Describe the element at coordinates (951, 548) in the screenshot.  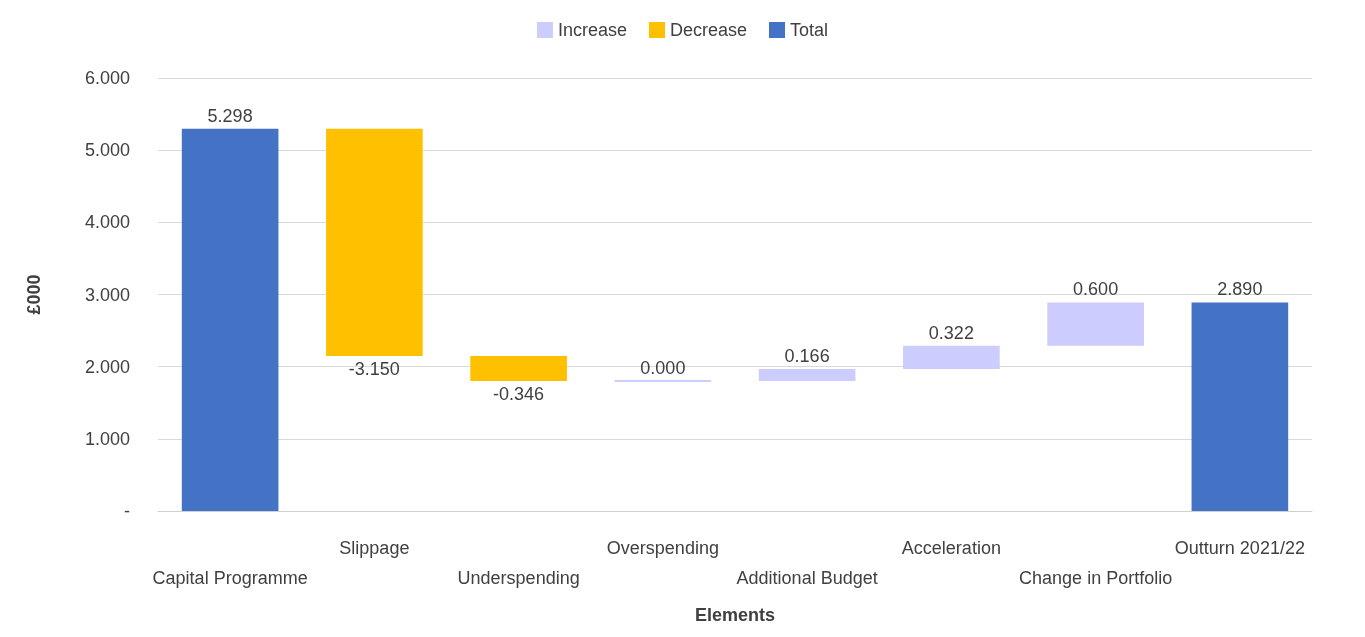
I see `x-tick-label: Acceleration` at that location.